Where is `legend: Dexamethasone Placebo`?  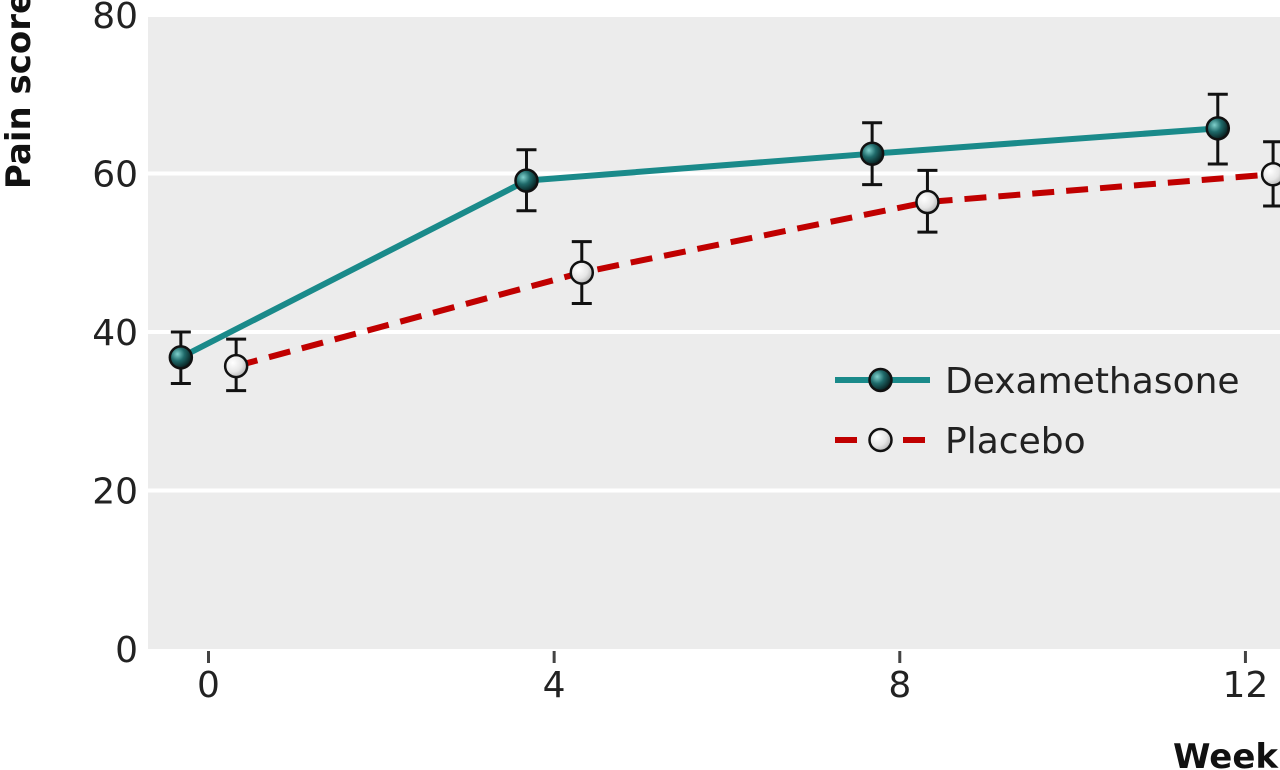
legend: Dexamethasone Placebo is located at coordinates (1037, 411).